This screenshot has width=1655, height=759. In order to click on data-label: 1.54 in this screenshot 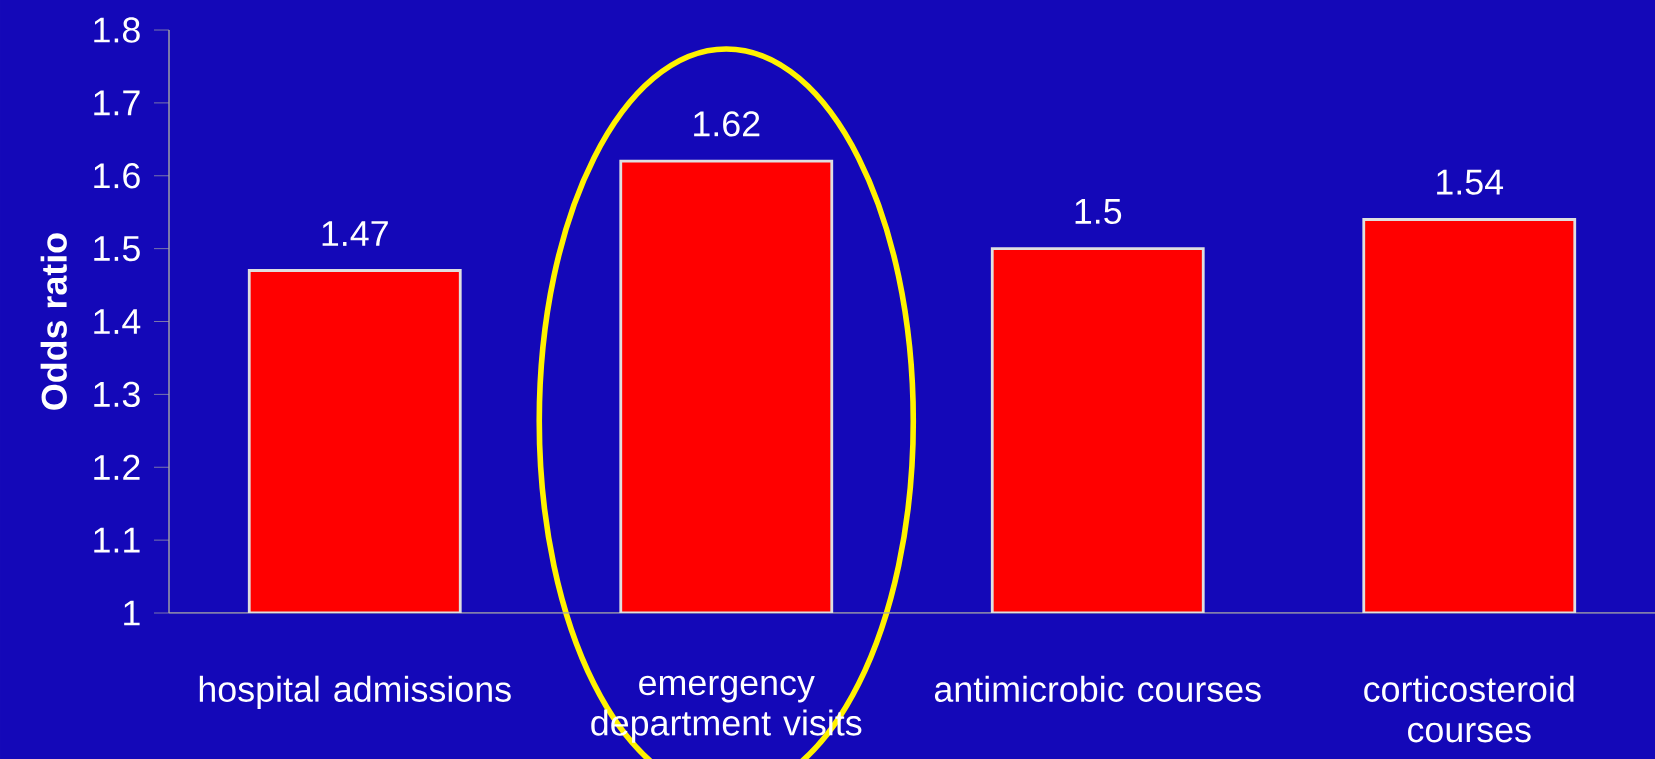, I will do `click(1470, 182)`.